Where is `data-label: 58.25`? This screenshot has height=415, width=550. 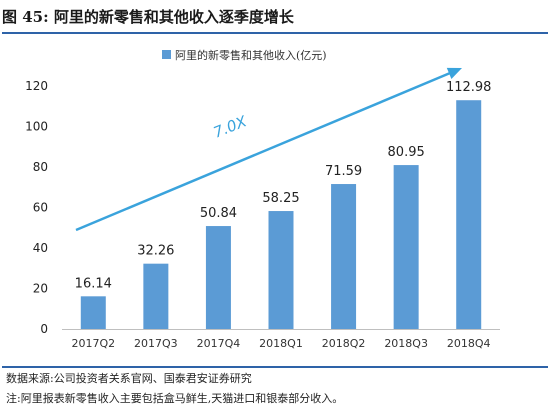 data-label: 58.25 is located at coordinates (280, 198).